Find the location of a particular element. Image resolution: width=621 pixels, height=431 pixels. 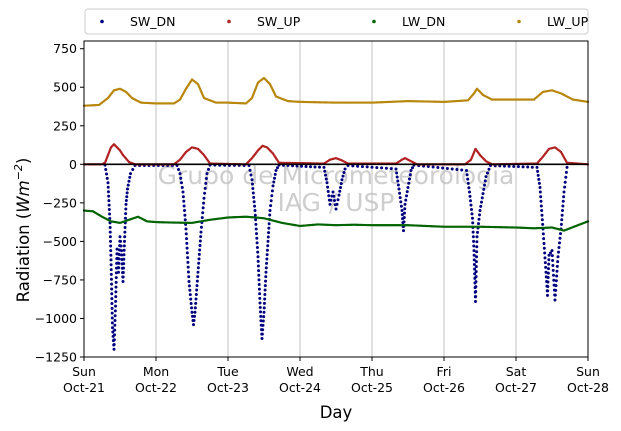

y-tick-label: 0 is located at coordinates (73, 164).